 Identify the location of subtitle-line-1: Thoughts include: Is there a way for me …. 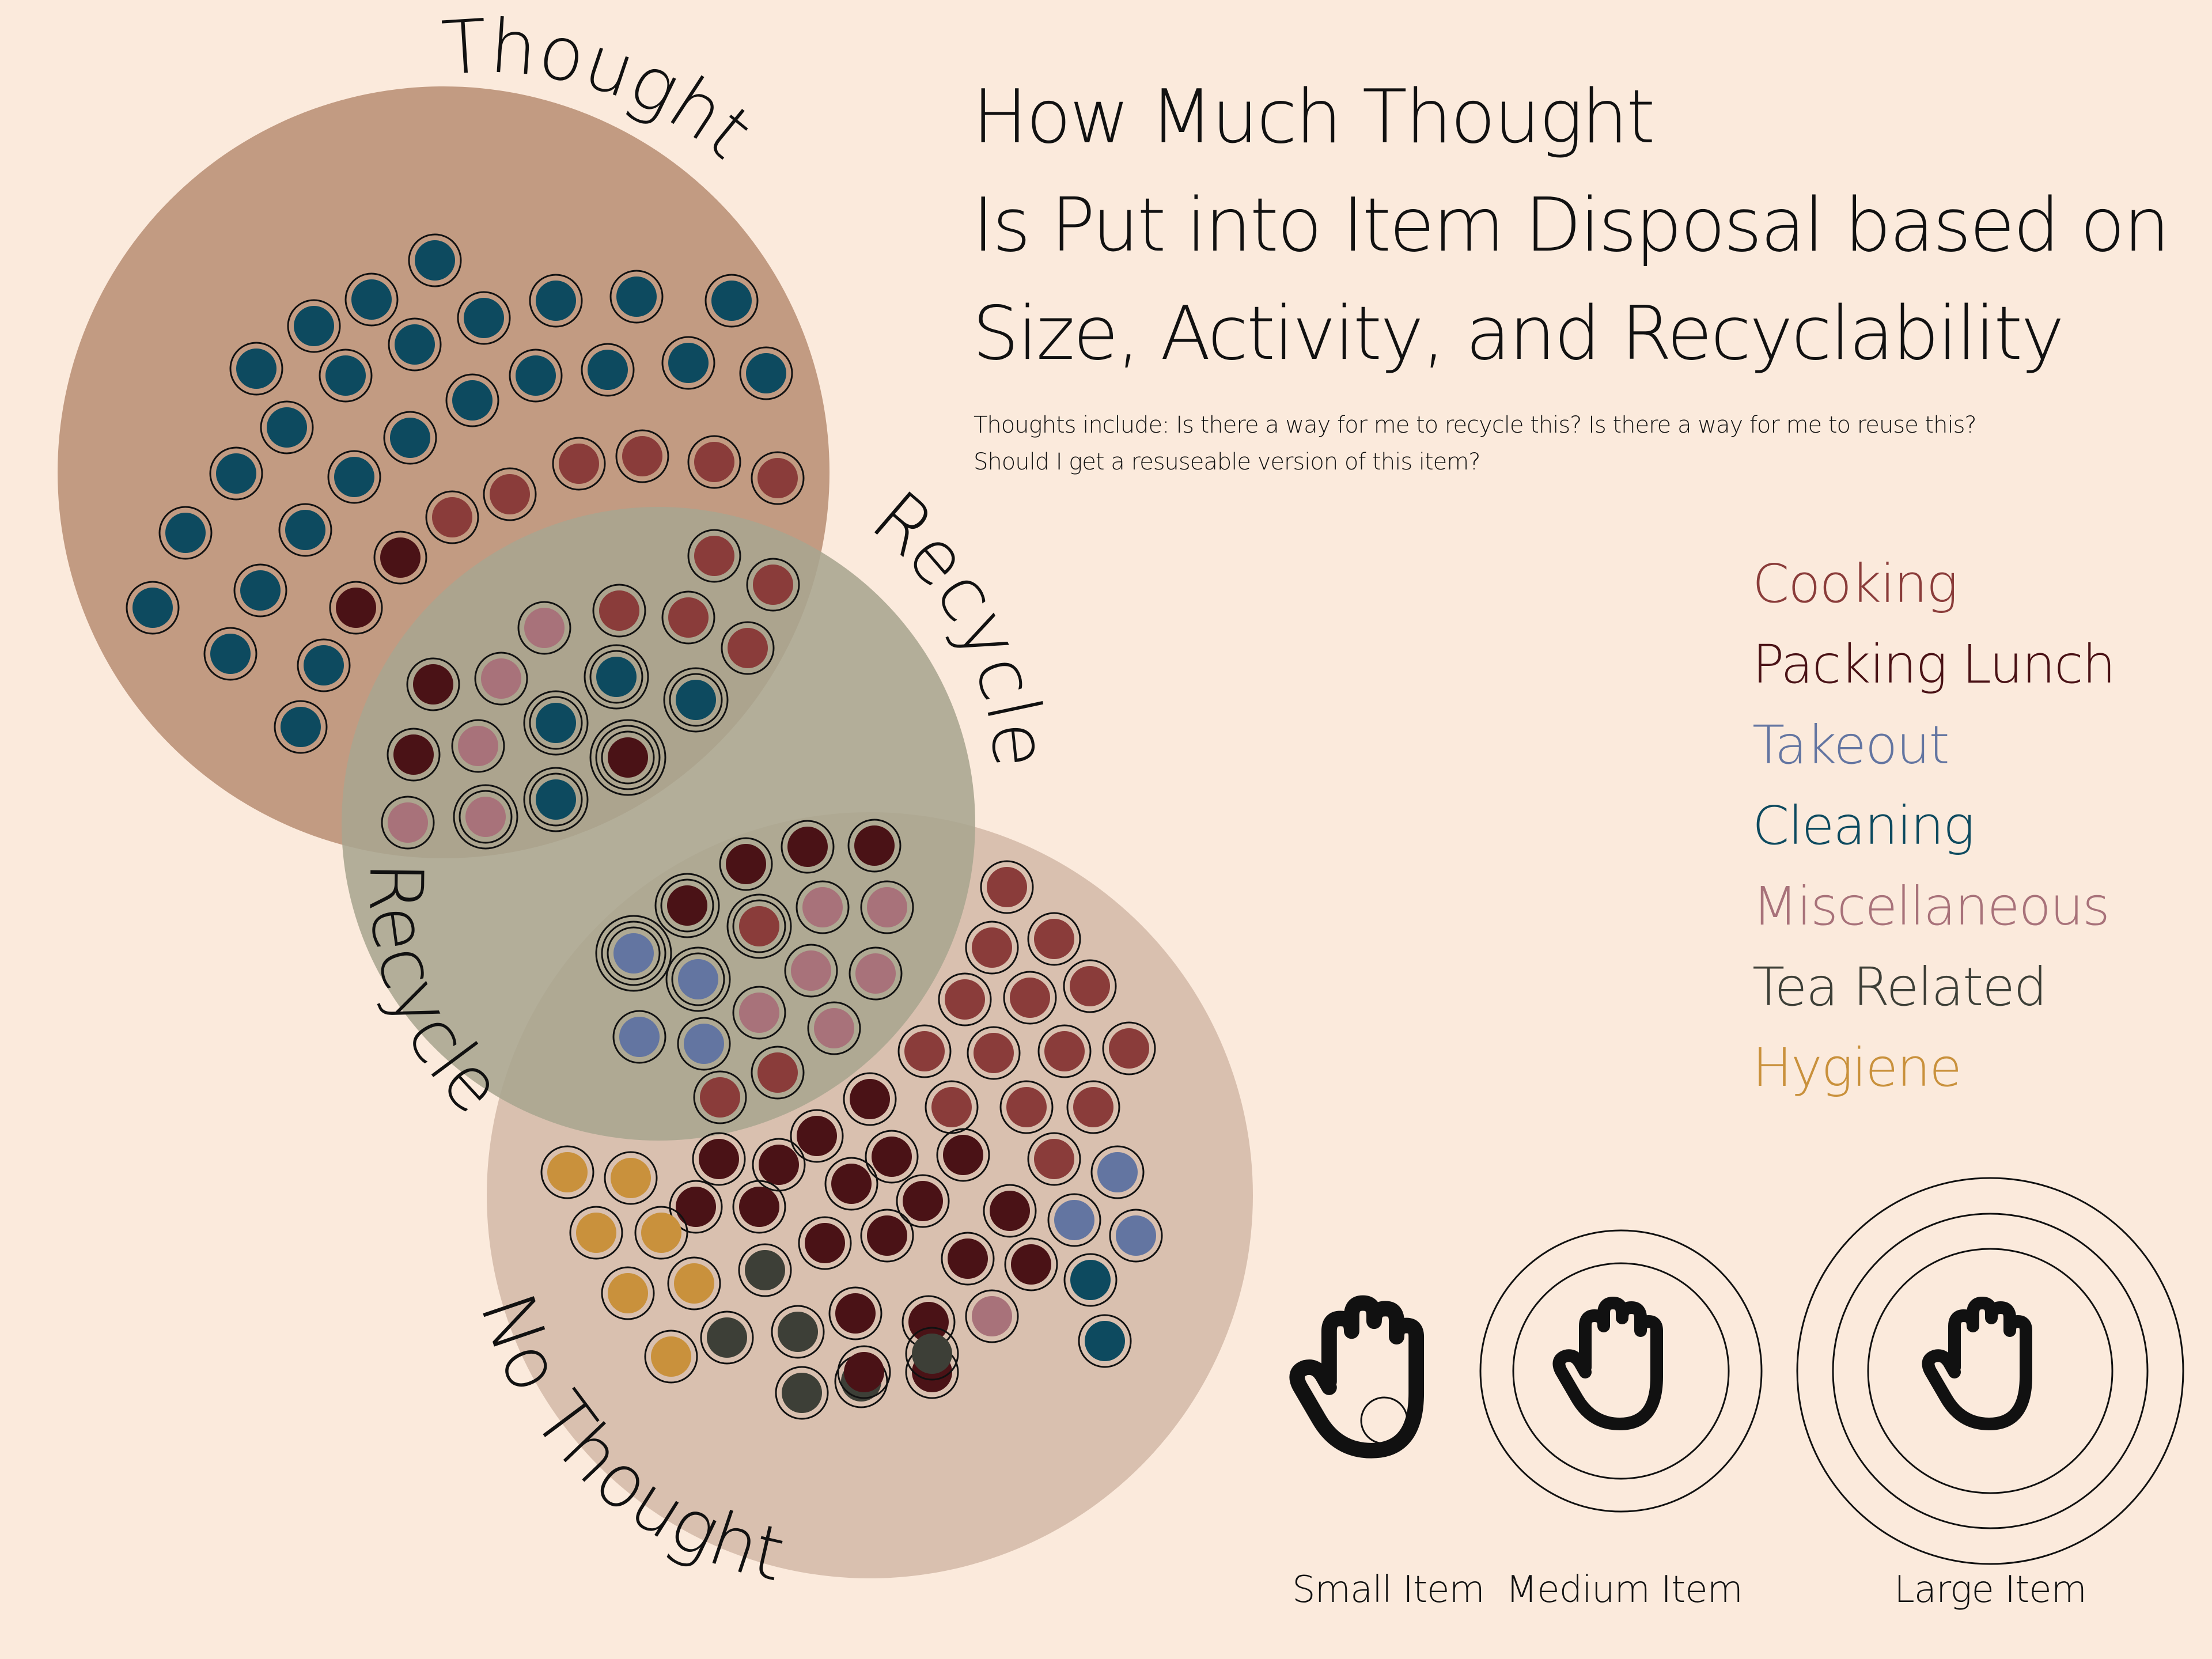
(1475, 425).